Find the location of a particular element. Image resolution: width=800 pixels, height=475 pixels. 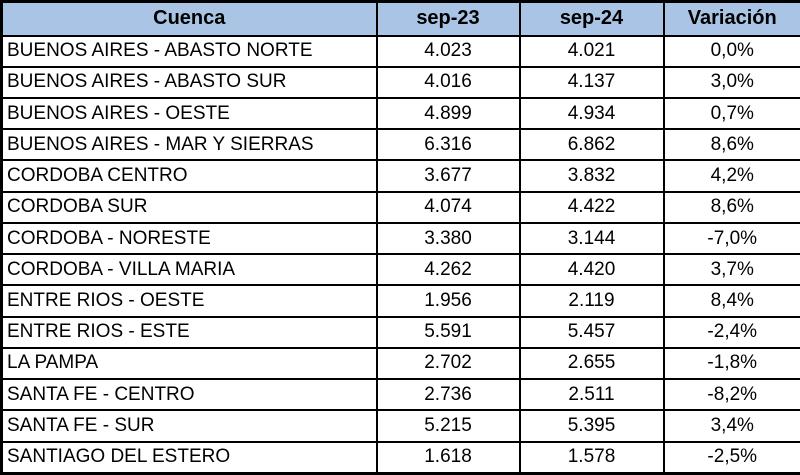

sep-23-cell: 4.074 is located at coordinates (448, 207).